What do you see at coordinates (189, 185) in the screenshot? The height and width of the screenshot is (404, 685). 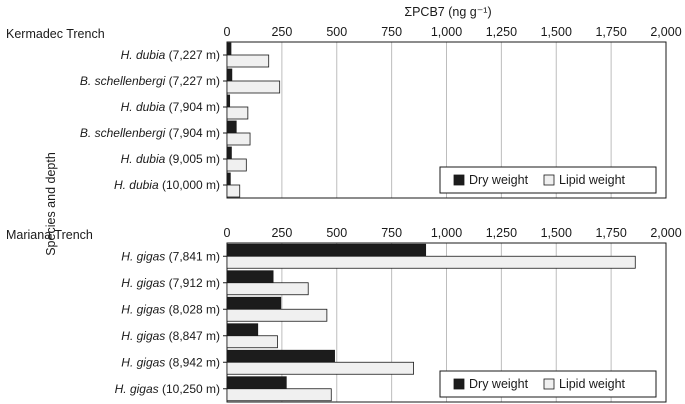 I see `depth-value: (10,000 m)` at bounding box center [189, 185].